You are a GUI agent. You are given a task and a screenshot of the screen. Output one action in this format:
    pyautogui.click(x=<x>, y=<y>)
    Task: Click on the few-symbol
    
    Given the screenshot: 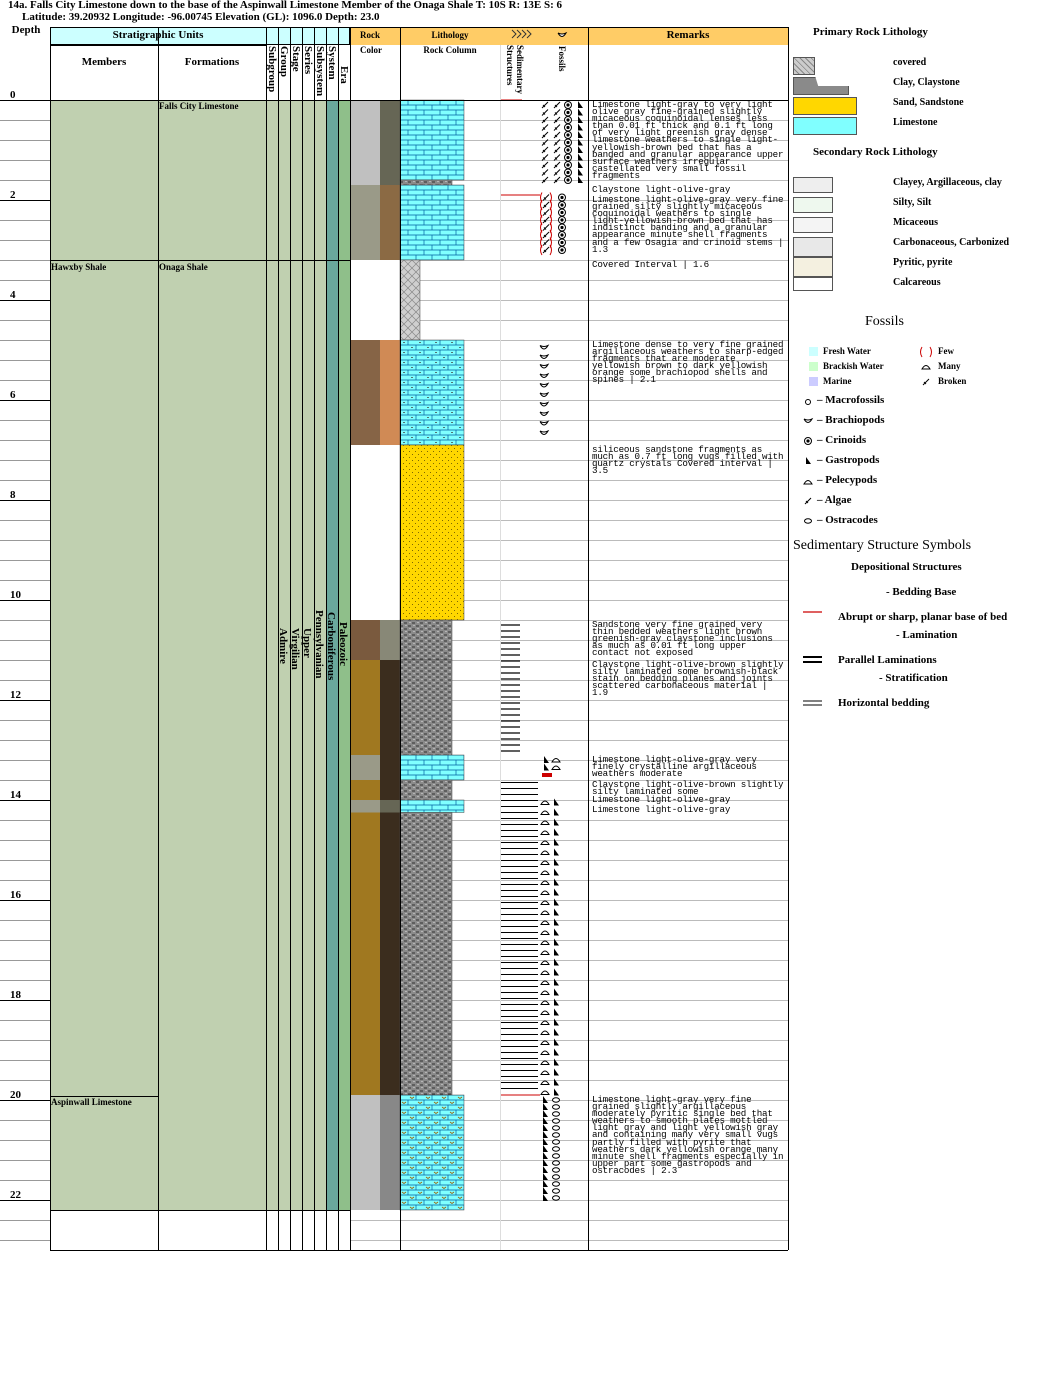 What is the action you would take?
    pyautogui.click(x=547, y=775)
    